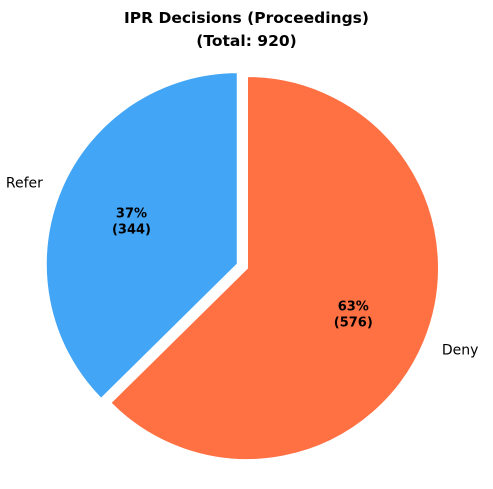 The width and height of the screenshot is (493, 489). What do you see at coordinates (460, 350) in the screenshot?
I see `slice-label-deny: Deny` at bounding box center [460, 350].